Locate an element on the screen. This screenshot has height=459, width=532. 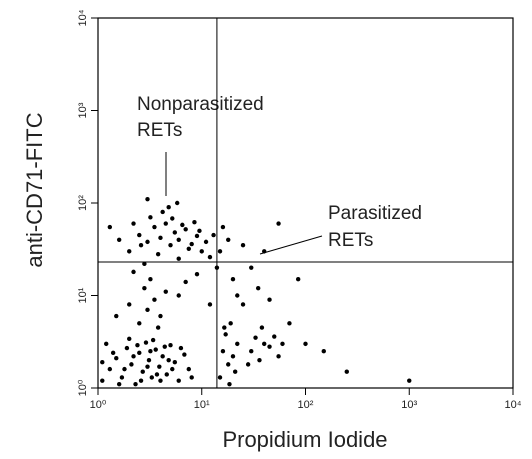
x-tick-label: 10¹ is located at coordinates (202, 405).